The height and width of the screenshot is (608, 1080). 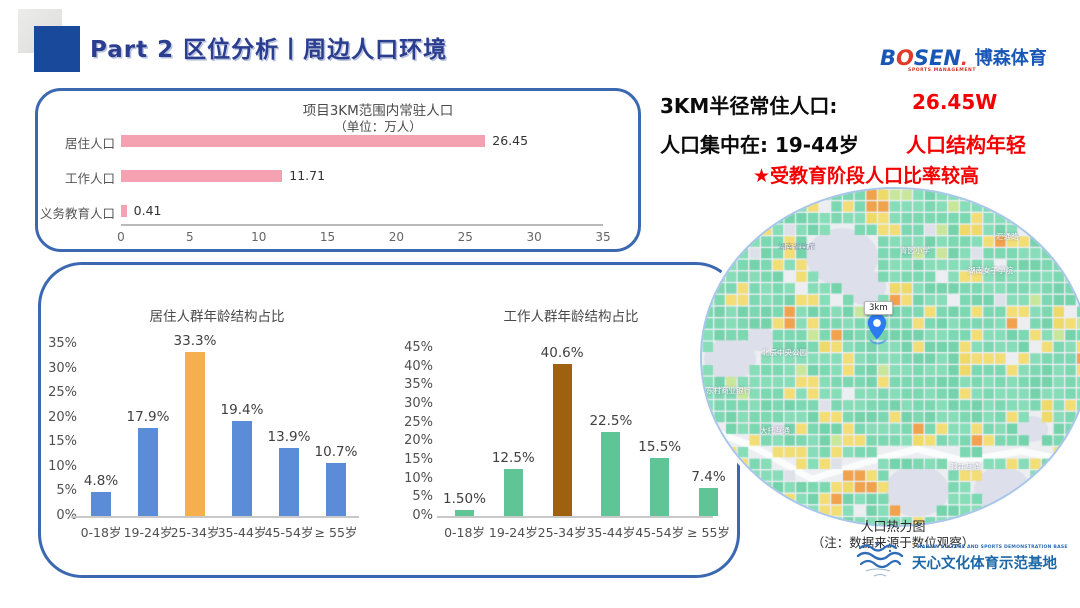 What do you see at coordinates (510, 140) in the screenshot?
I see `hbar-value-label: 26.45` at bounding box center [510, 140].